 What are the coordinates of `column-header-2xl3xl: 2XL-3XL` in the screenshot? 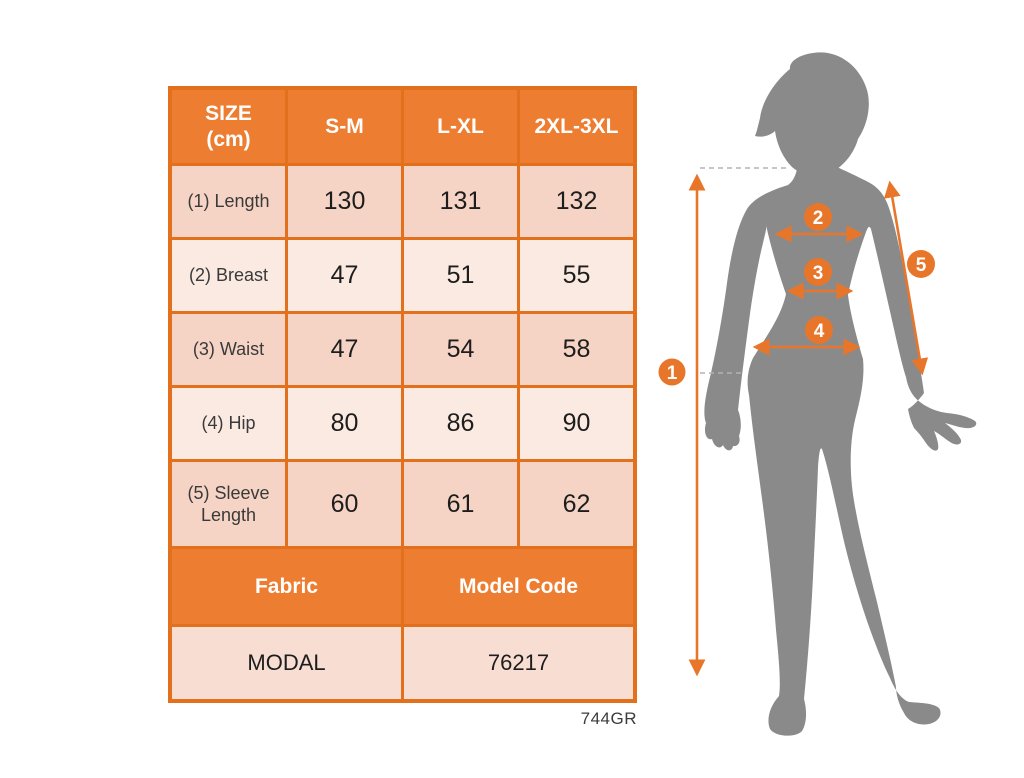 It's located at (576, 126).